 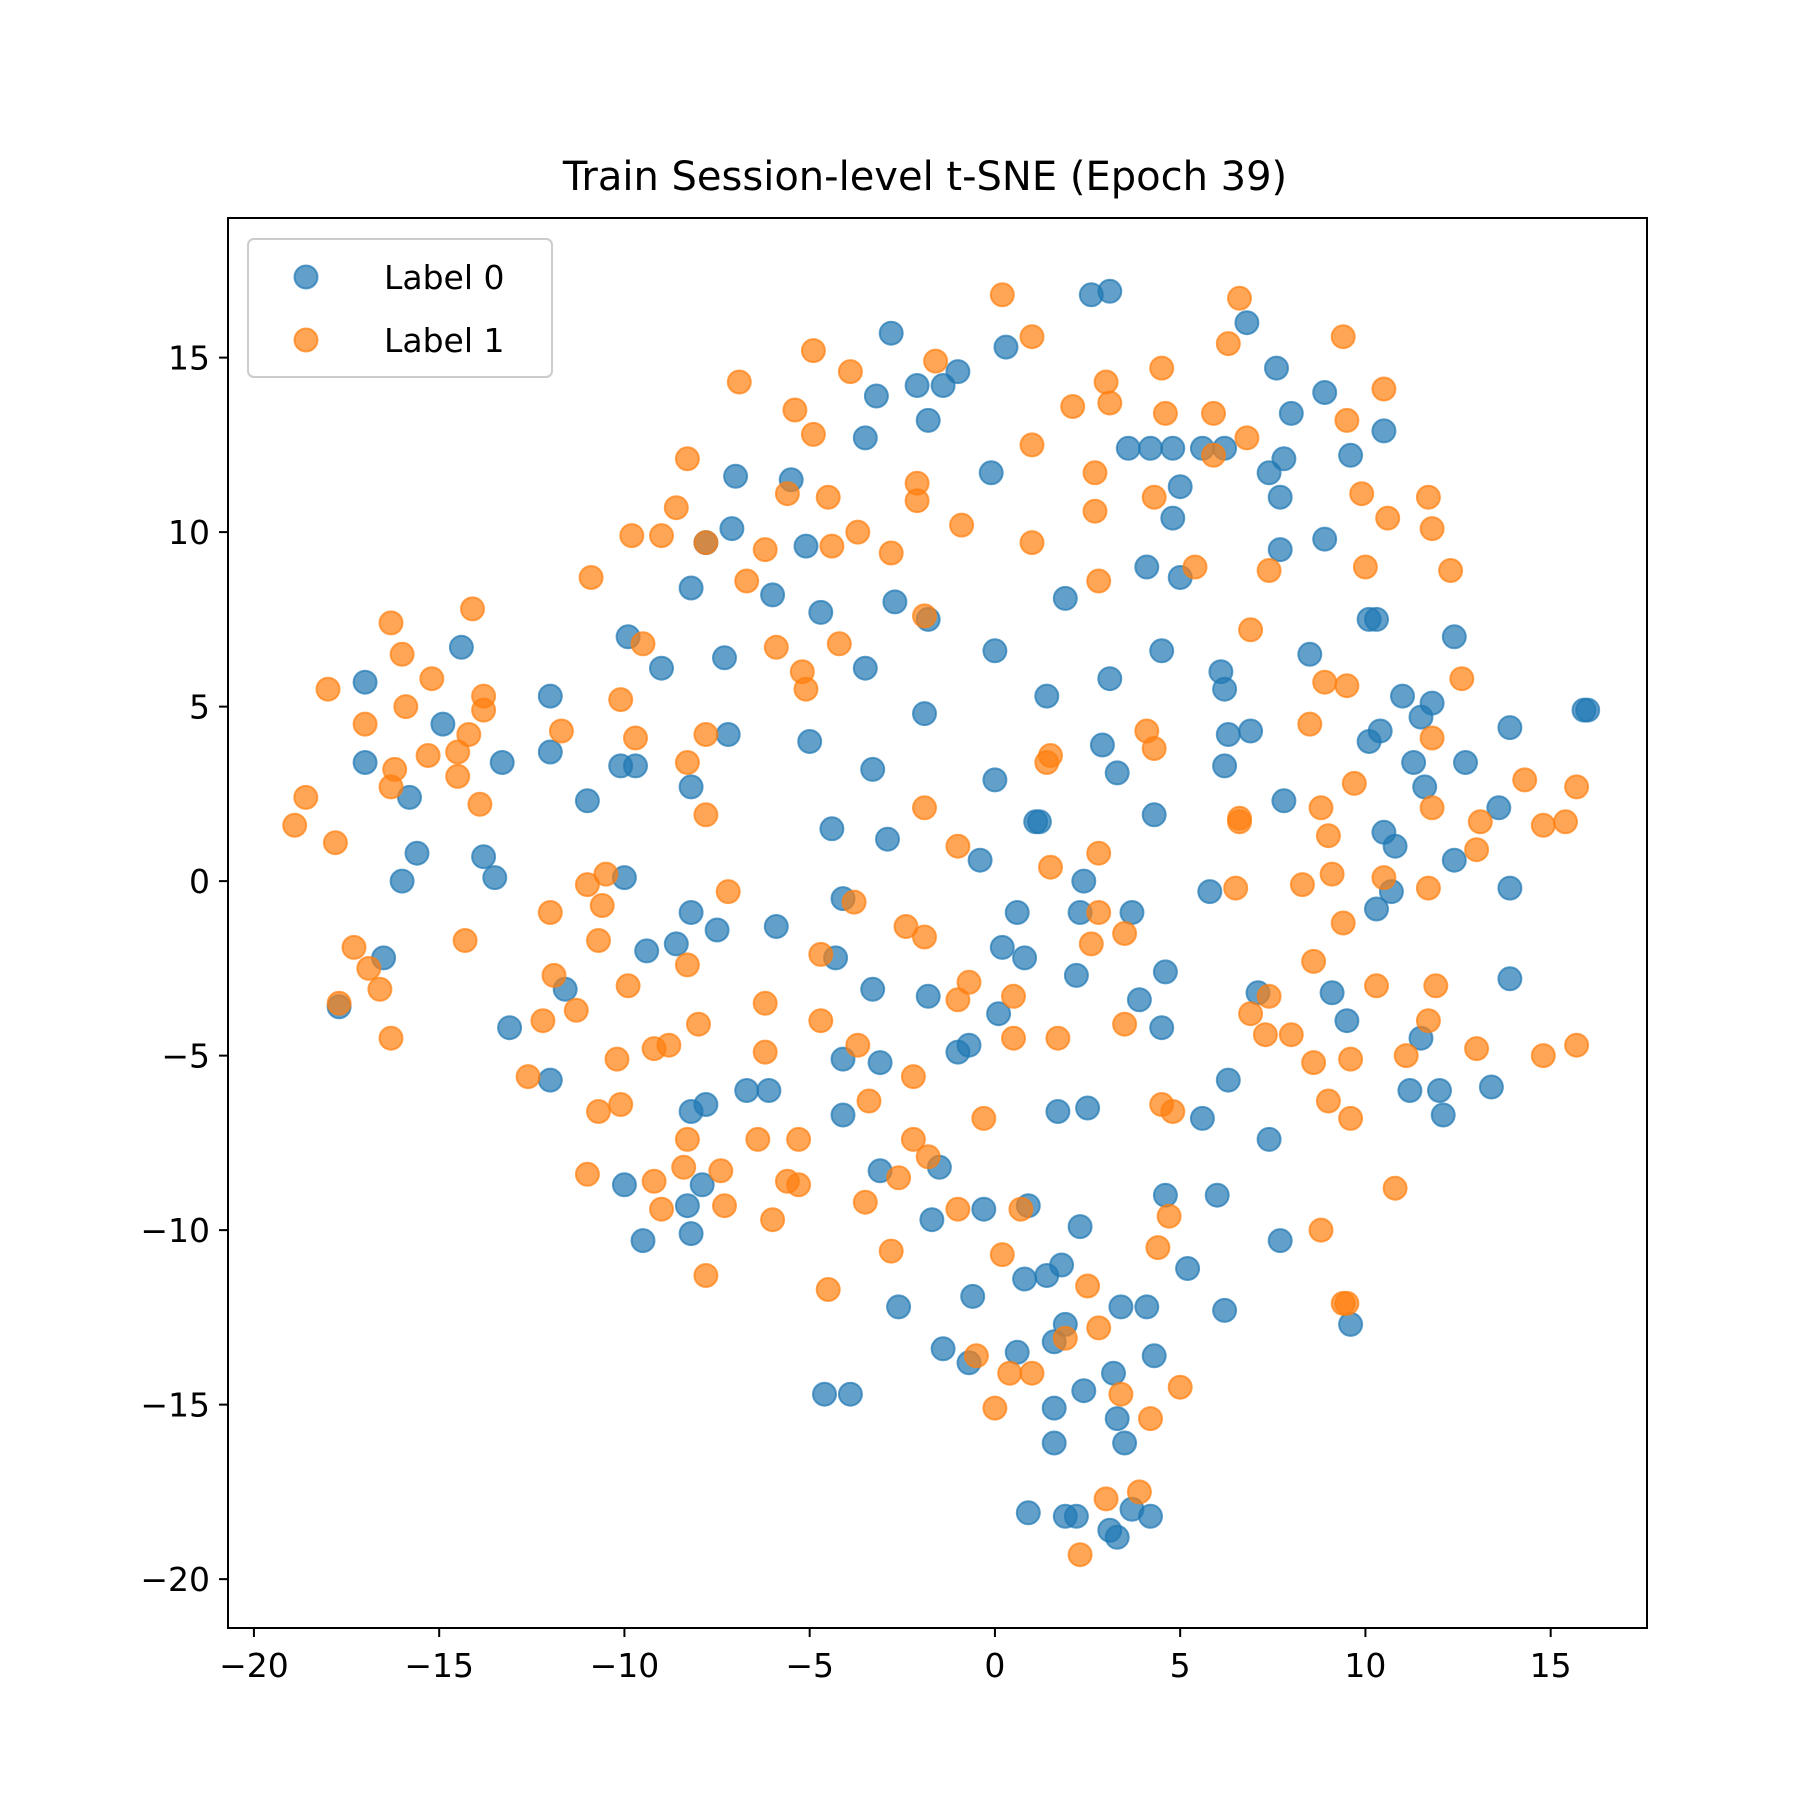 What do you see at coordinates (994, 1665) in the screenshot?
I see `x-tick-label: 0` at bounding box center [994, 1665].